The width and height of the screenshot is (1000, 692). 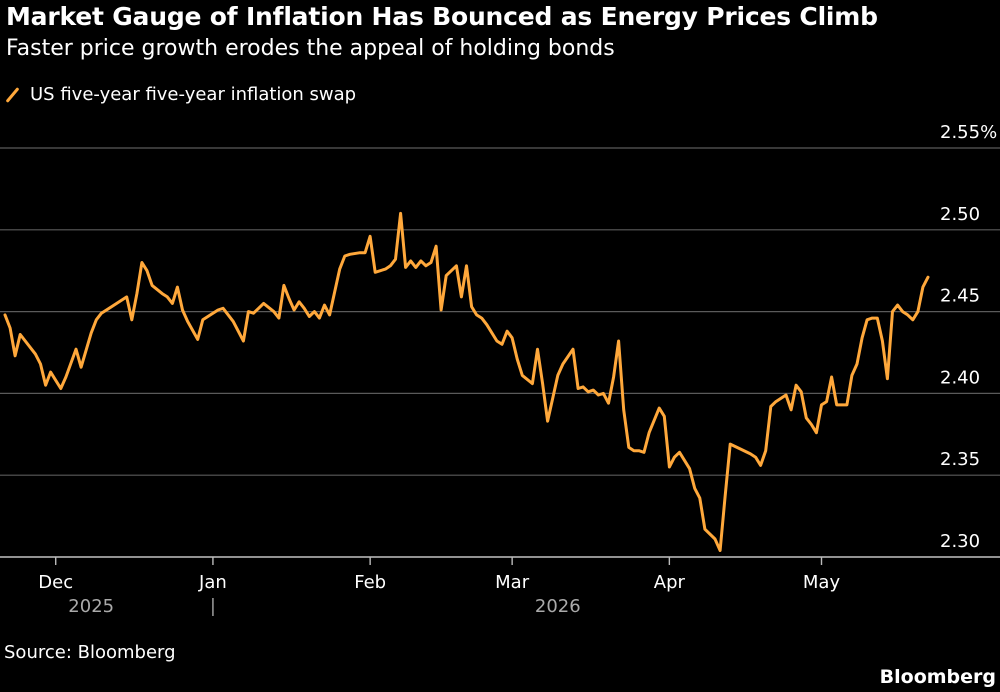 I want to click on y-tick-label: 2.50, so click(x=960, y=214).